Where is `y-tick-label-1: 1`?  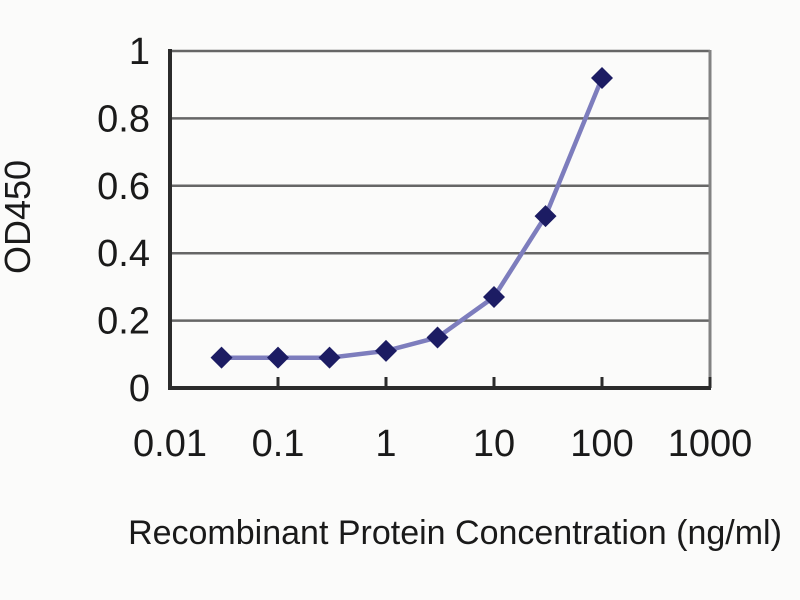 y-tick-label-1: 1 is located at coordinates (139, 52).